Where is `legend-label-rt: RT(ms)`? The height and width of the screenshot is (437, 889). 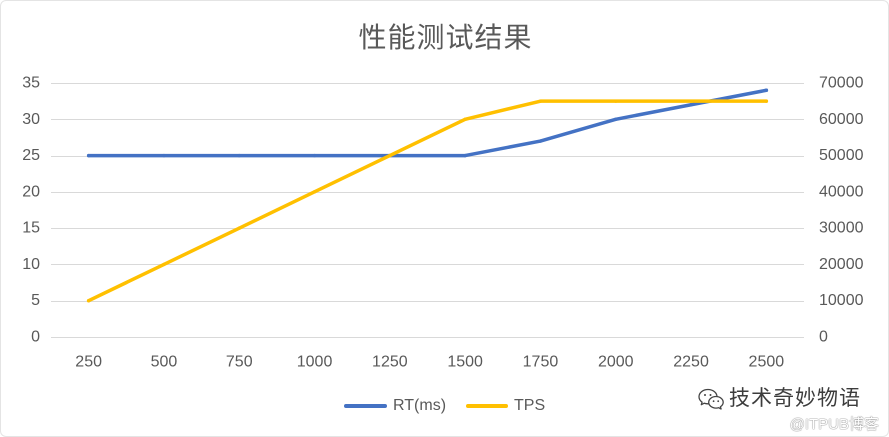 legend-label-rt: RT(ms) is located at coordinates (420, 405).